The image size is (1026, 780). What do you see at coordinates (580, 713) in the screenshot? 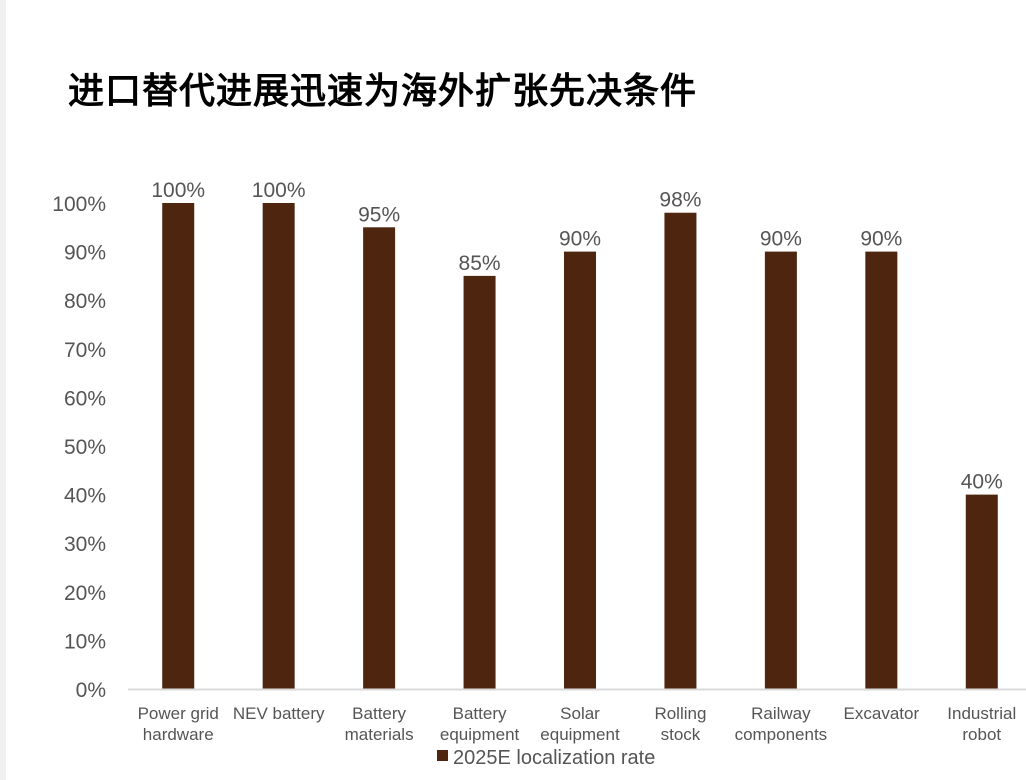
I see `category-label-line: Solar` at bounding box center [580, 713].